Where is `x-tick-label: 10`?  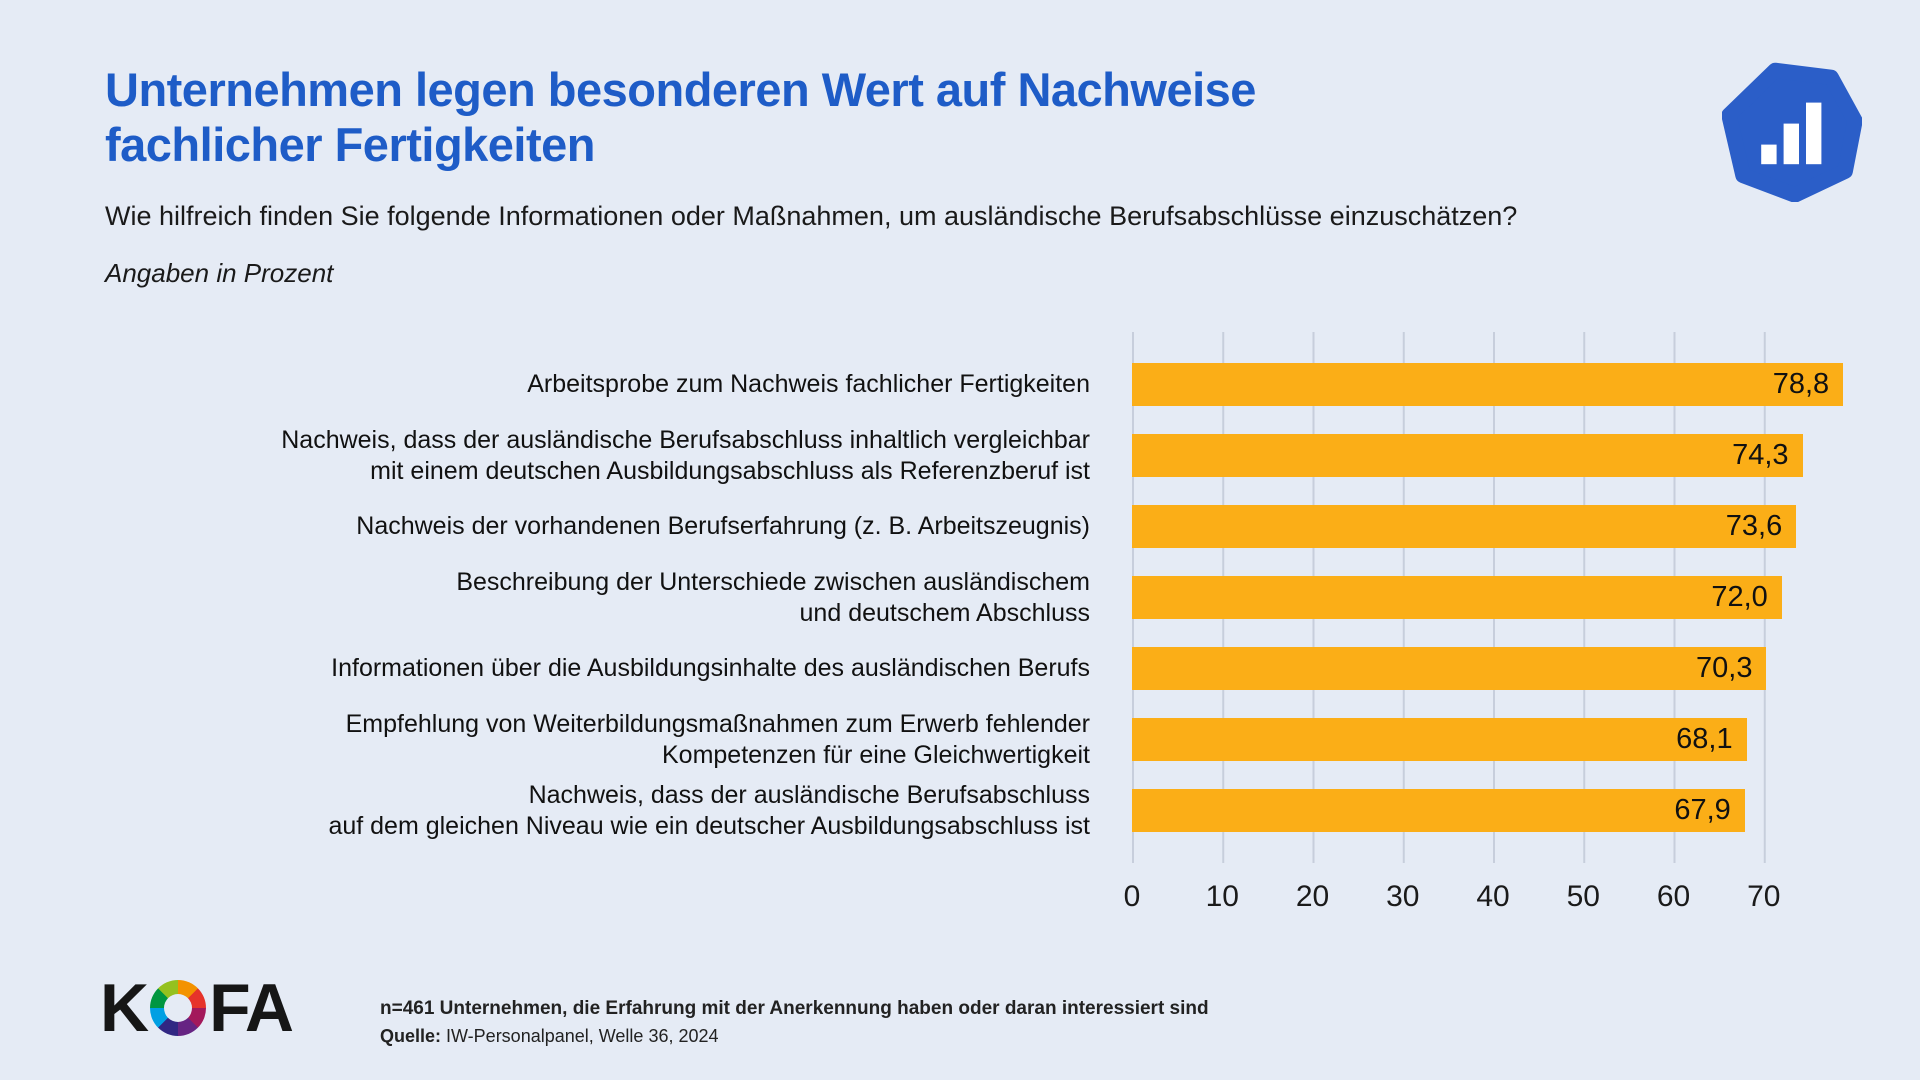
x-tick-label: 10 is located at coordinates (1222, 896).